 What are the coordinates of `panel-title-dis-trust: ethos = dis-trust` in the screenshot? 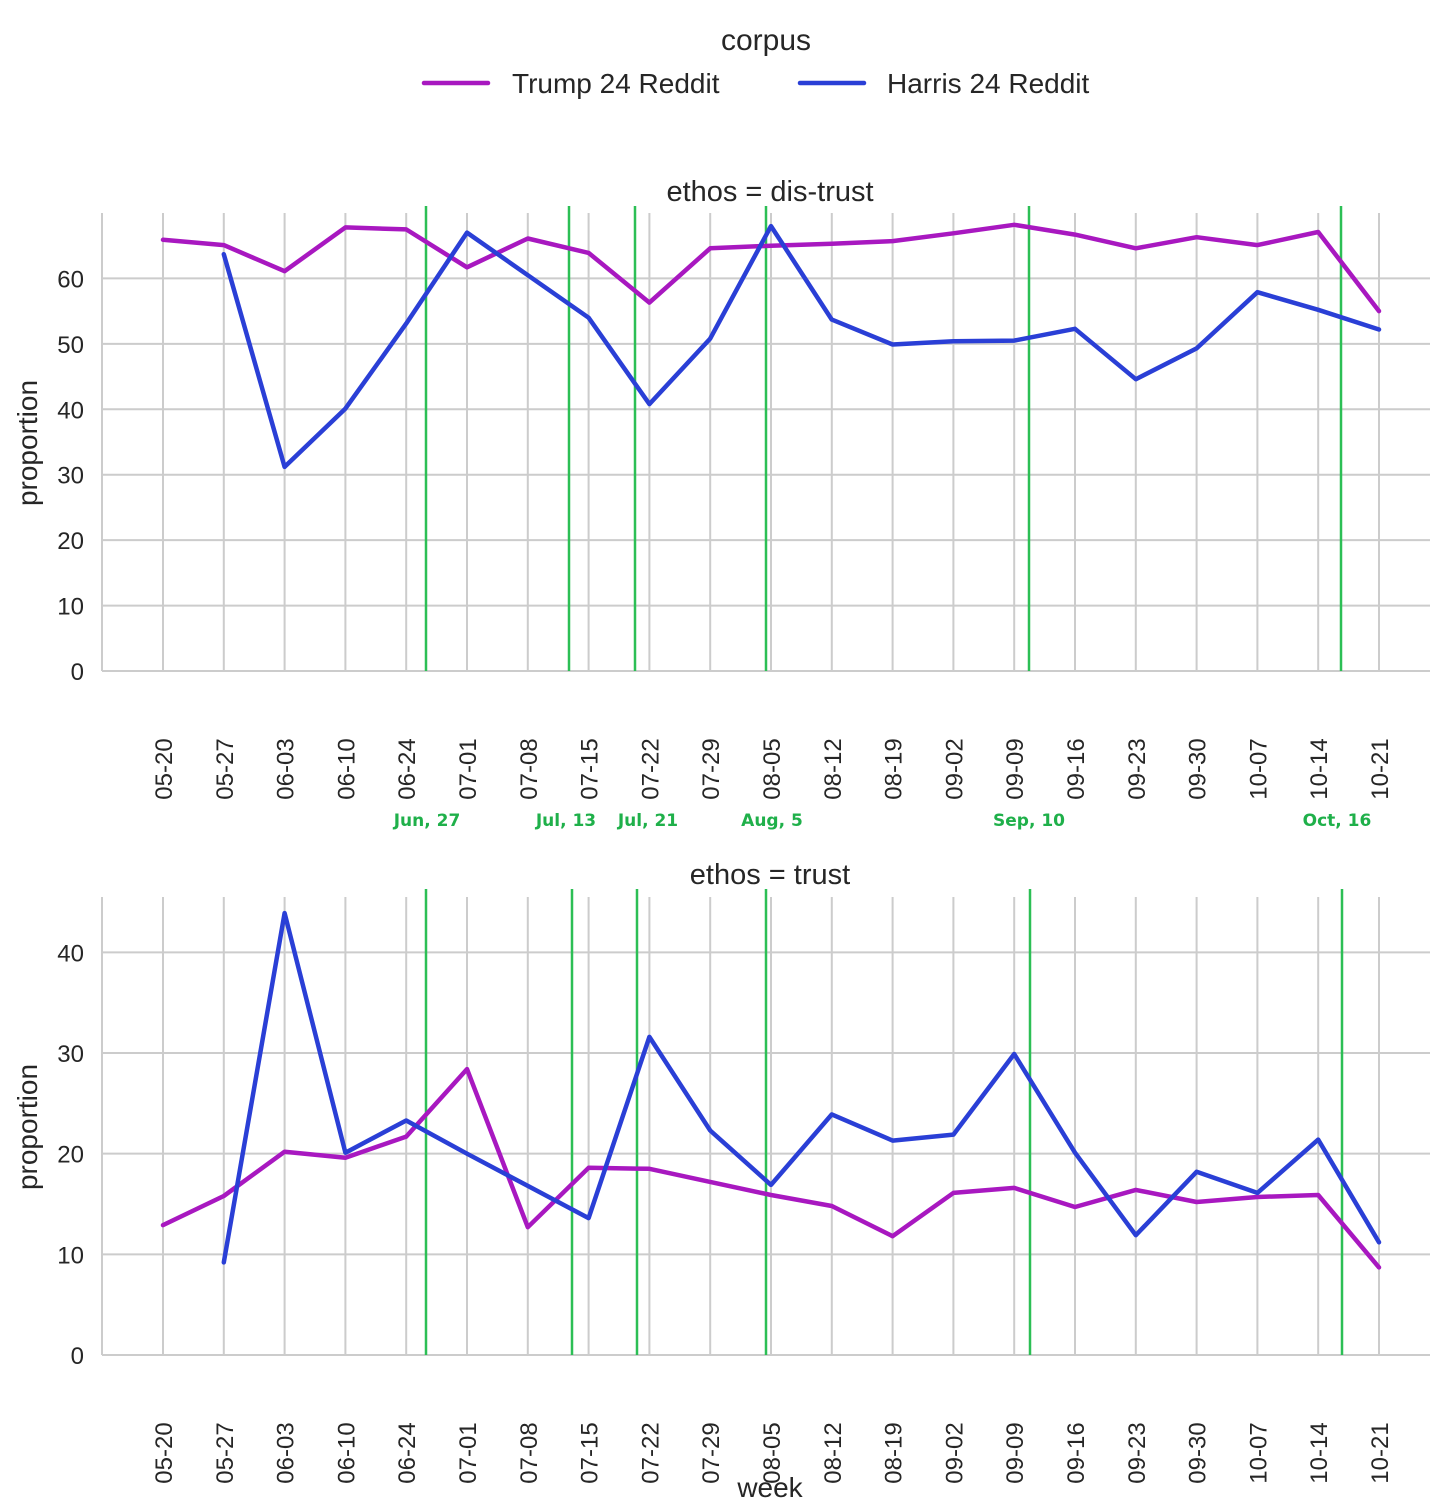 It's located at (769, 192).